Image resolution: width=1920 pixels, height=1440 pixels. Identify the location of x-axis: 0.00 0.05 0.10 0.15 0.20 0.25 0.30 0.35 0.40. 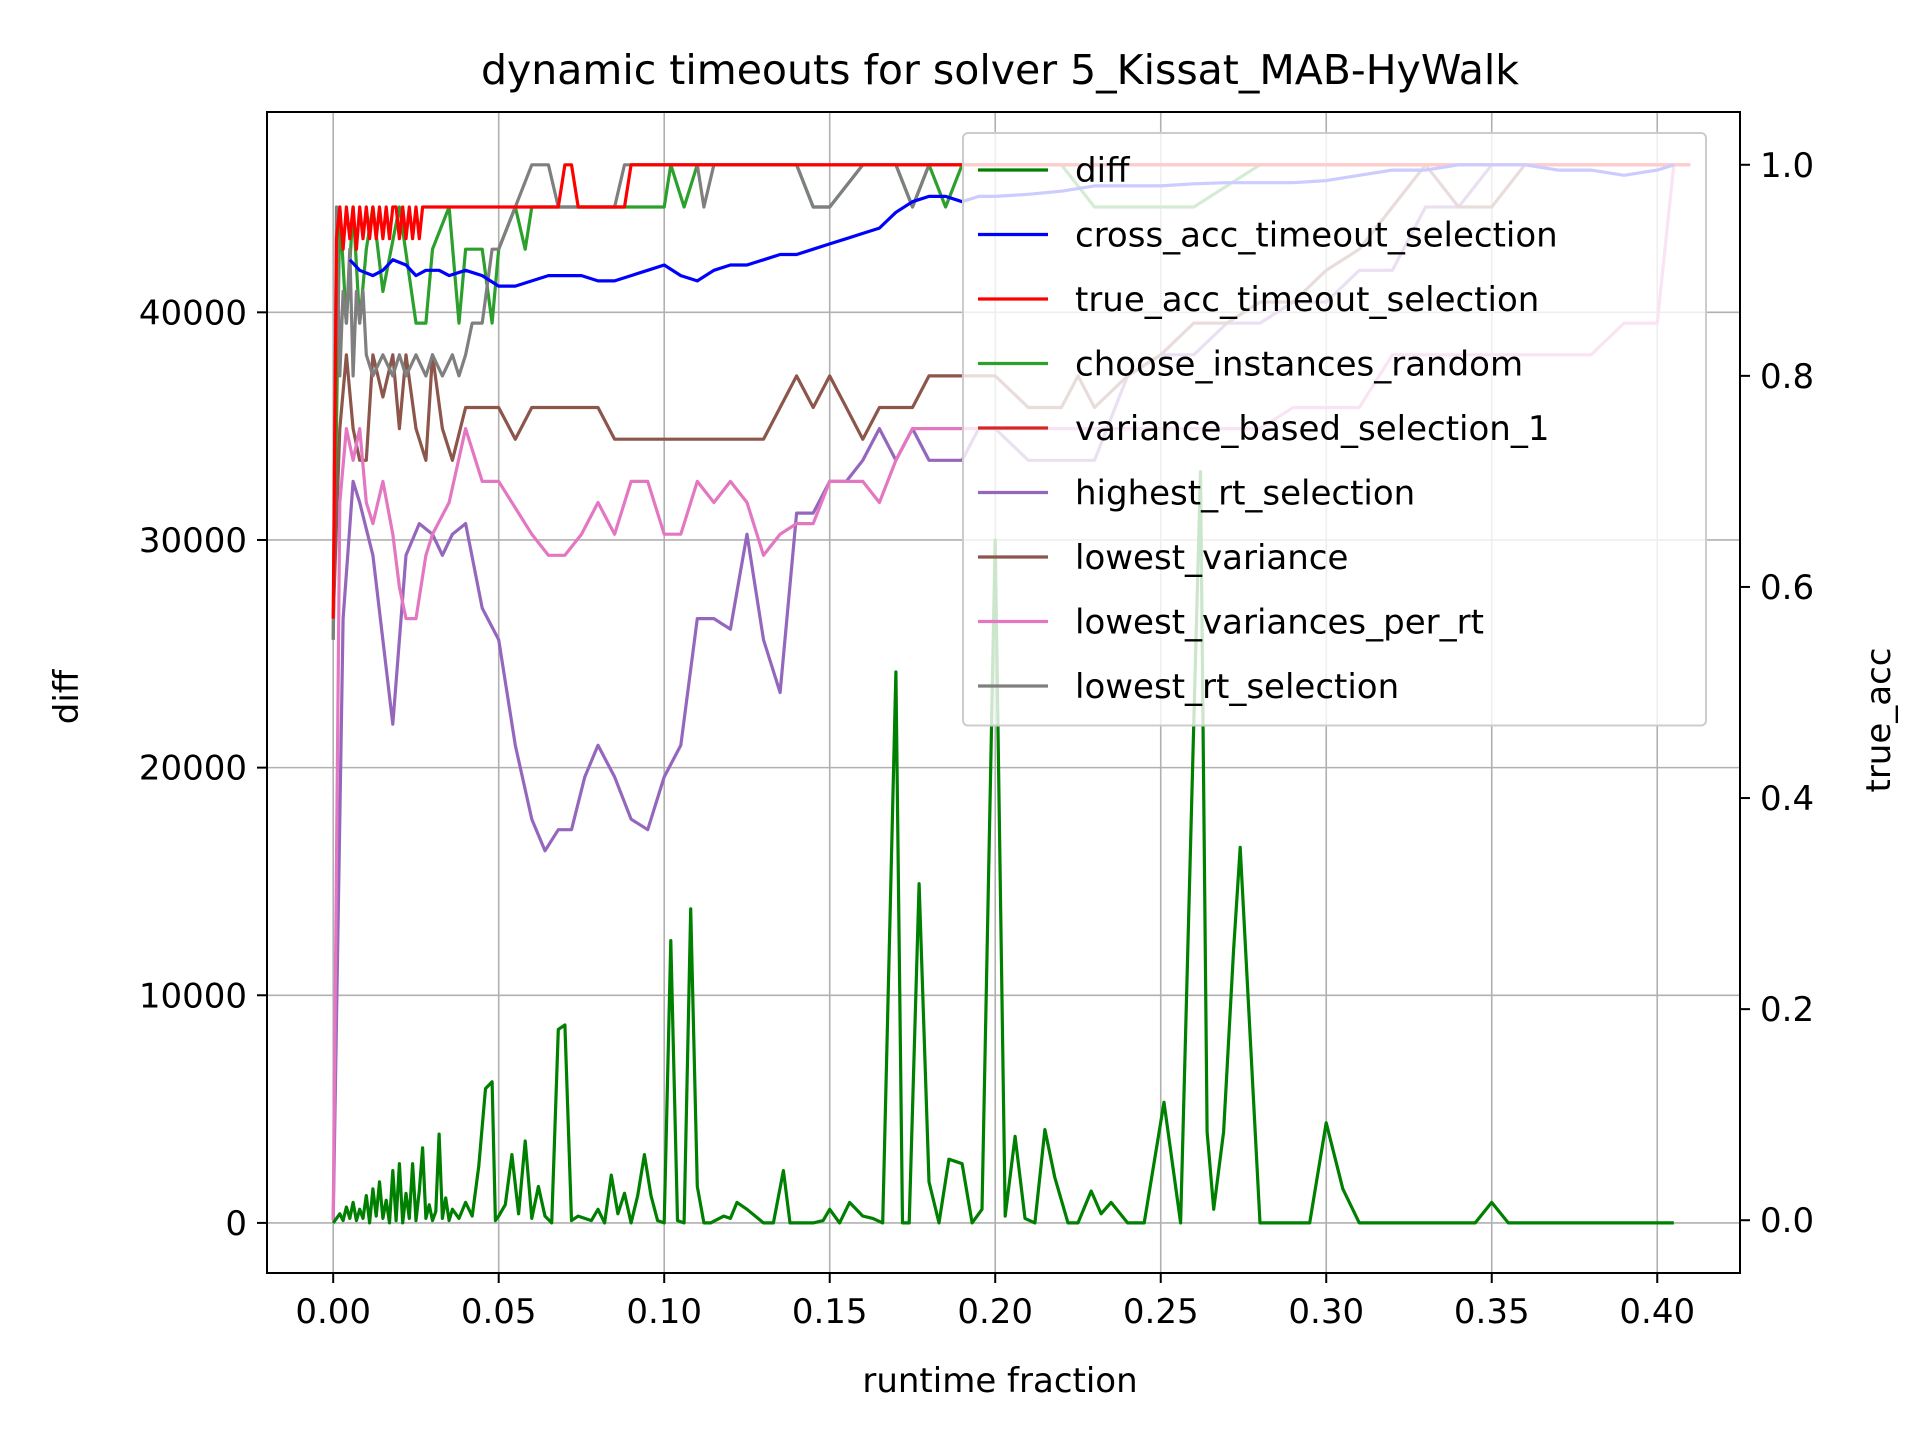
(995, 1302).